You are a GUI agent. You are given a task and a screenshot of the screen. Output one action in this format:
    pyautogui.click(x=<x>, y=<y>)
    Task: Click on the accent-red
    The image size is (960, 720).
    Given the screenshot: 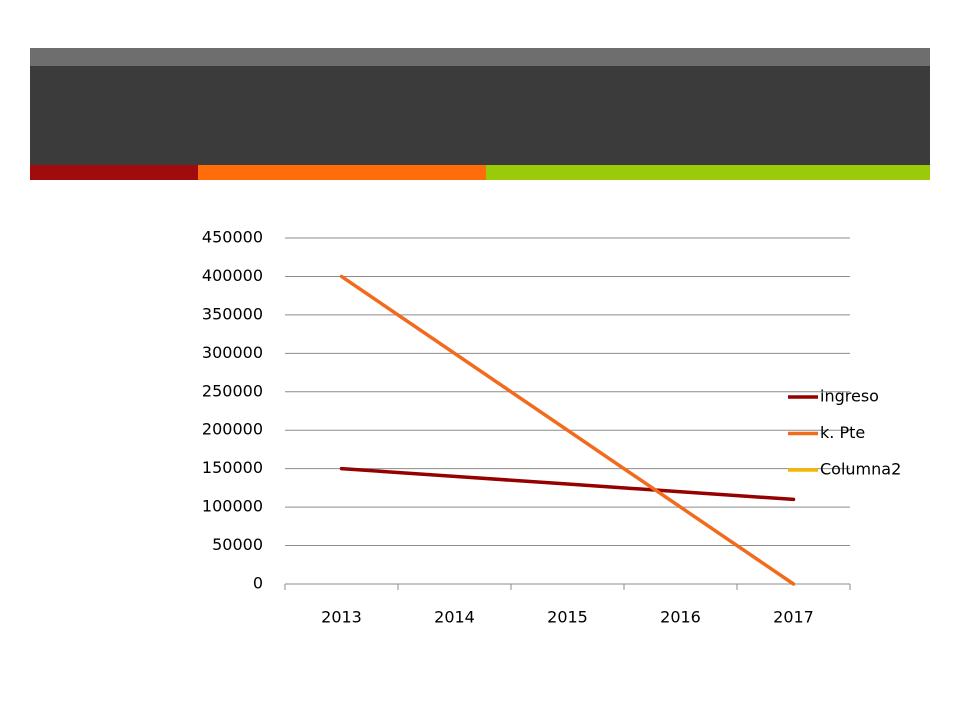 What is the action you would take?
    pyautogui.click(x=114, y=172)
    